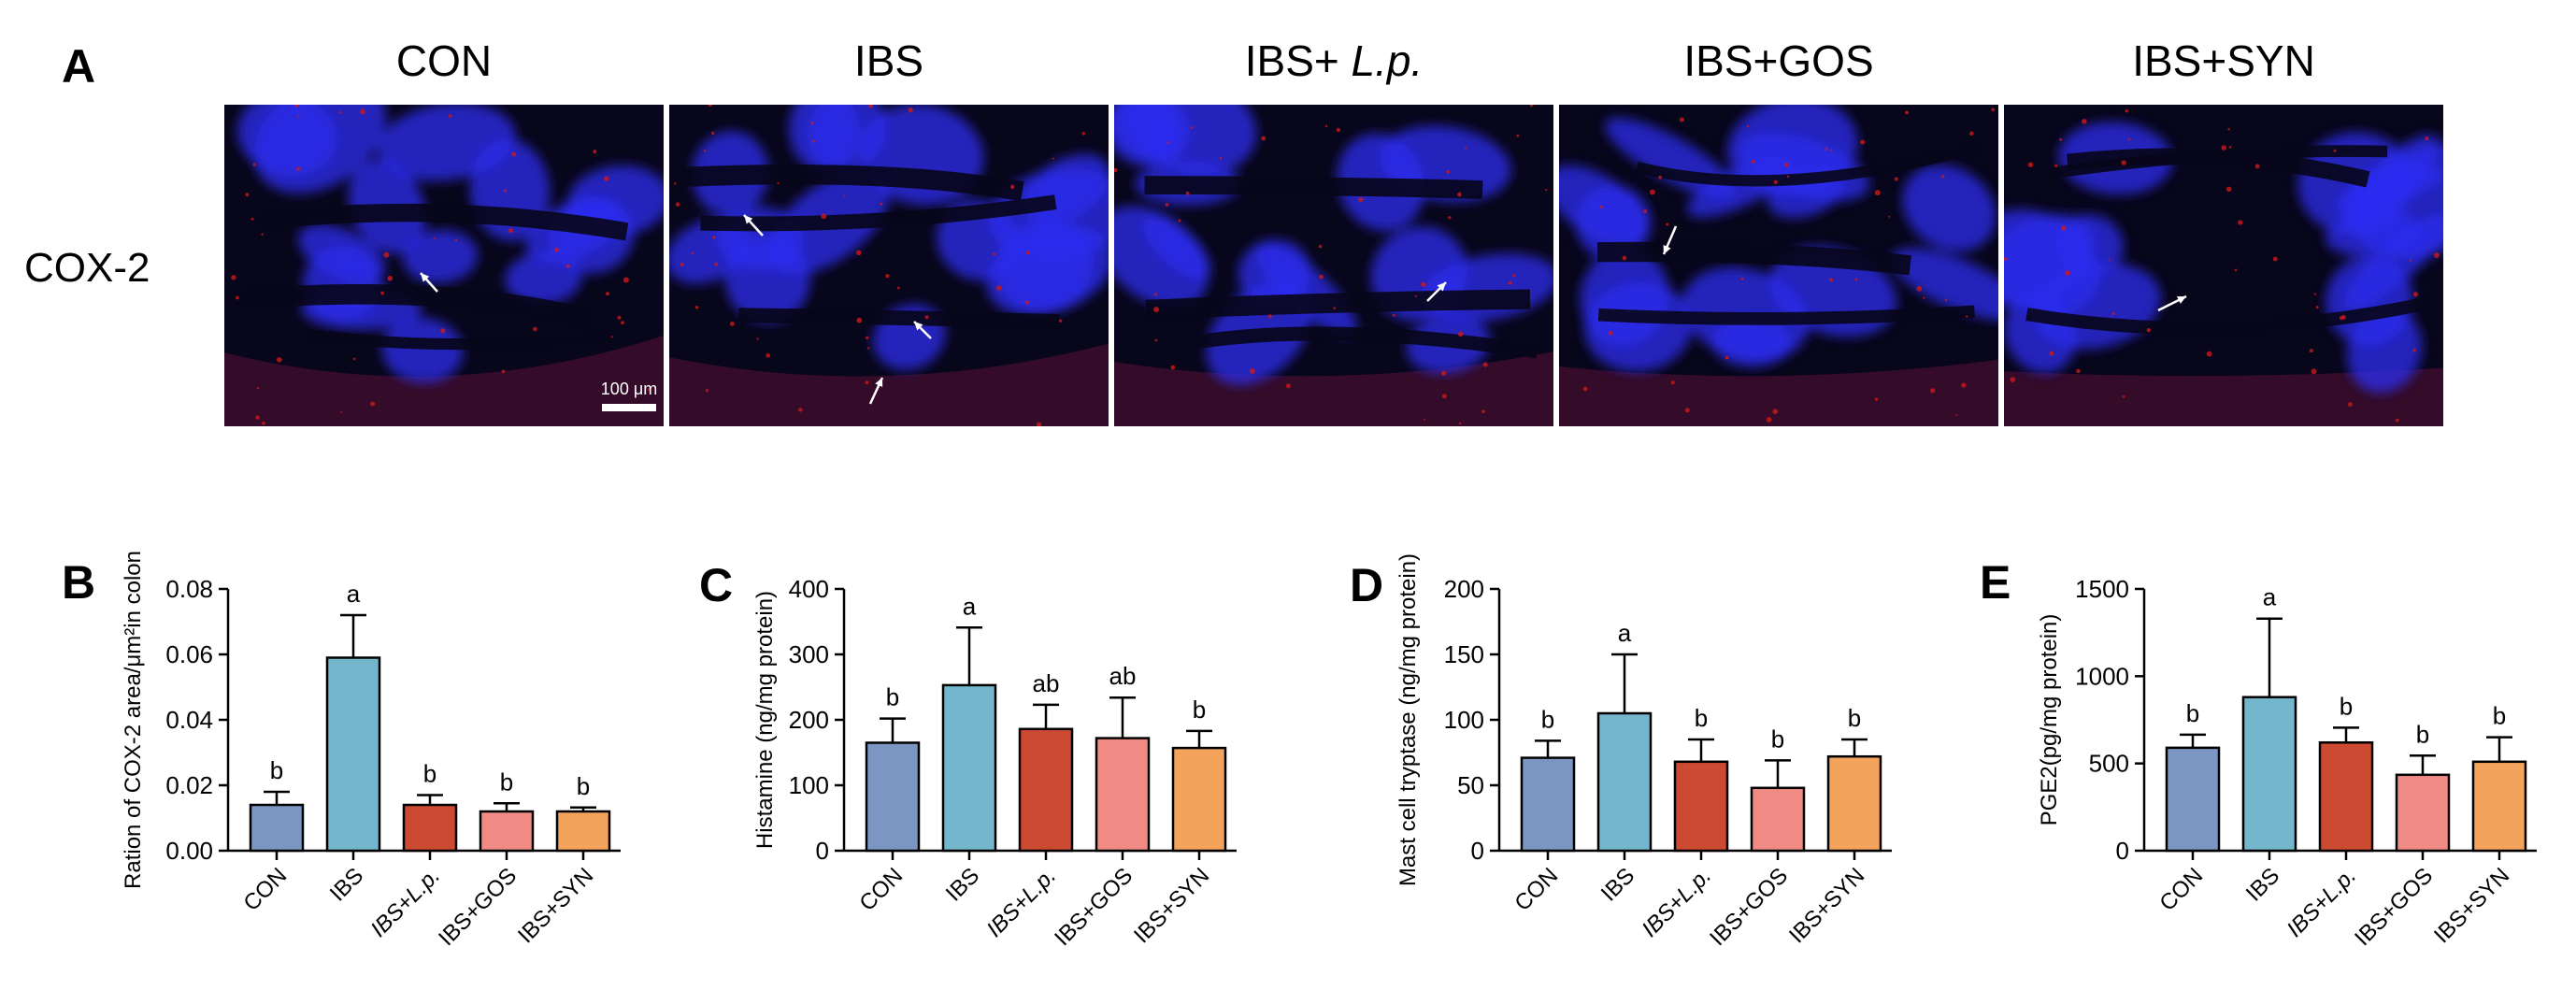 The image size is (2576, 990). Describe the element at coordinates (889, 237) in the screenshot. I see `mucosa-folds` at that location.